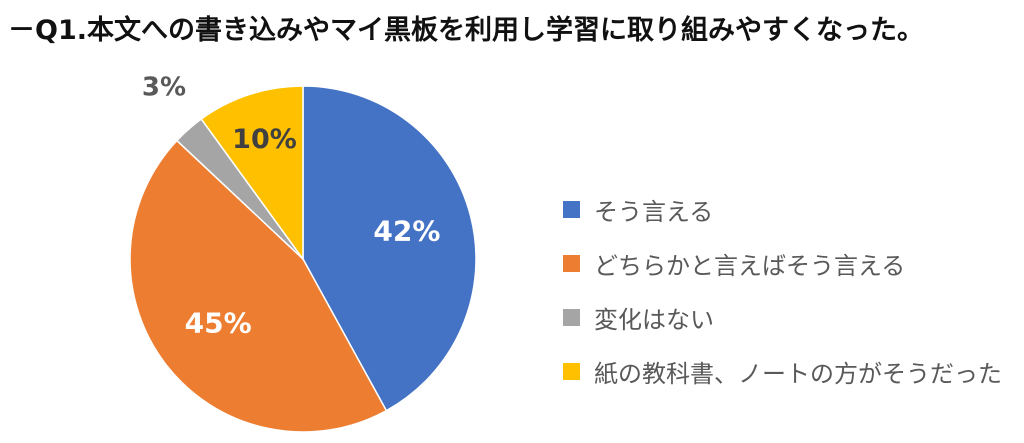 Image resolution: width=1024 pixels, height=443 pixels. Describe the element at coordinates (406, 230) in the screenshot. I see `data-label: 42%` at that location.